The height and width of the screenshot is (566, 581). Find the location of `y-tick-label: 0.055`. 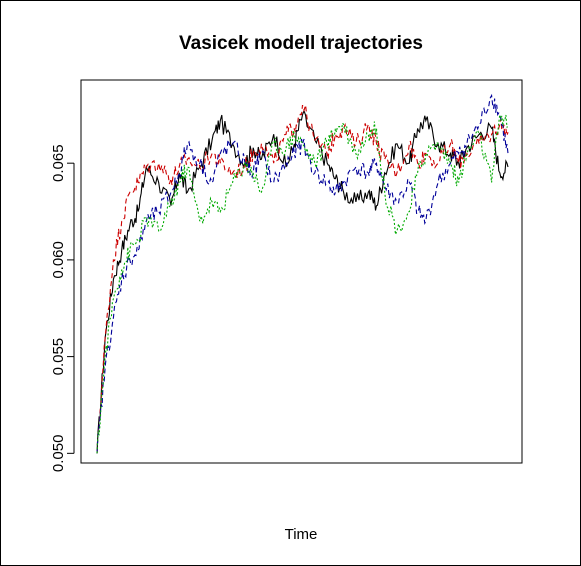

y-tick-label: 0.055 is located at coordinates (58, 357).